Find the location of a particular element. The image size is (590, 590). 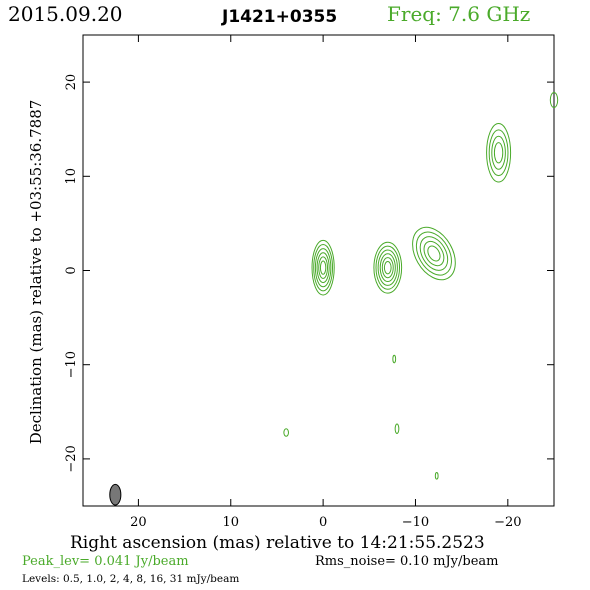

y-tick-label: −20 is located at coordinates (71, 458).